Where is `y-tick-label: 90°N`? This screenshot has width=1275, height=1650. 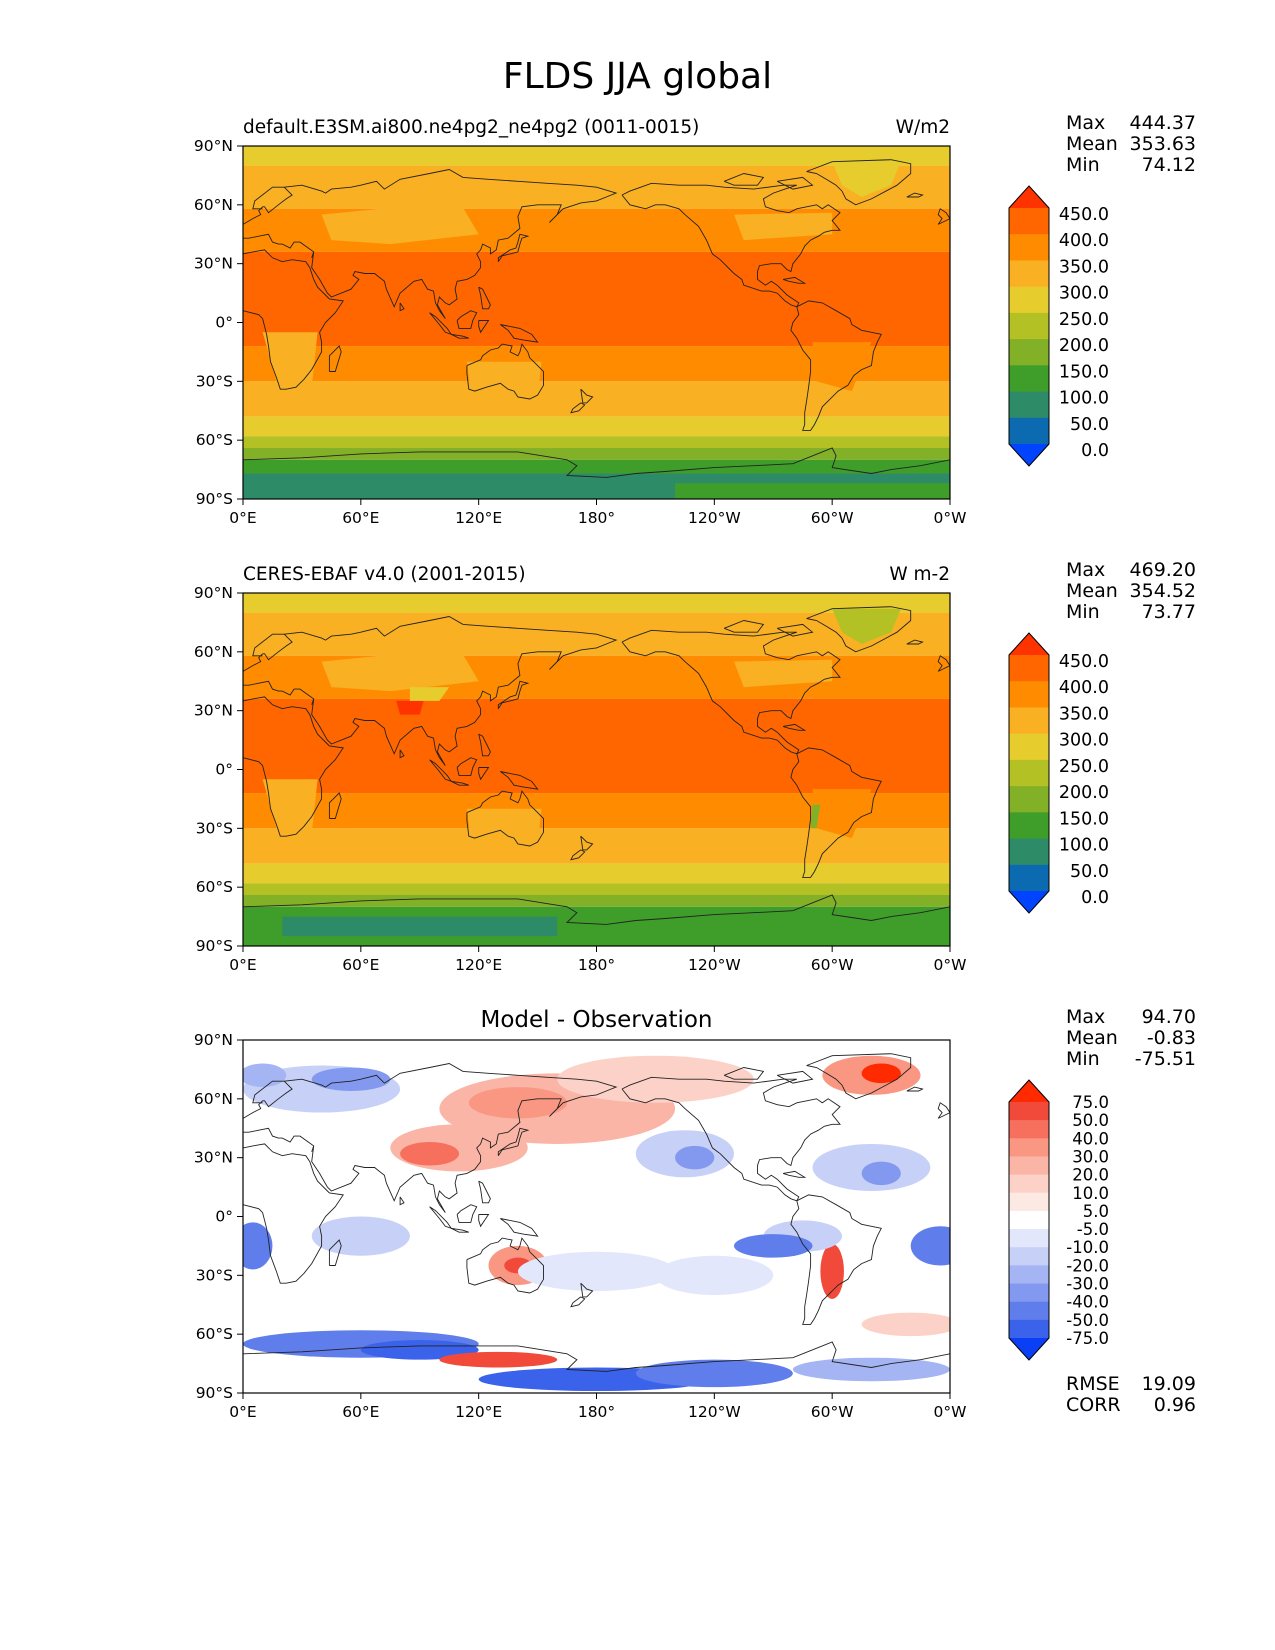 y-tick-label: 90°N is located at coordinates (213, 593).